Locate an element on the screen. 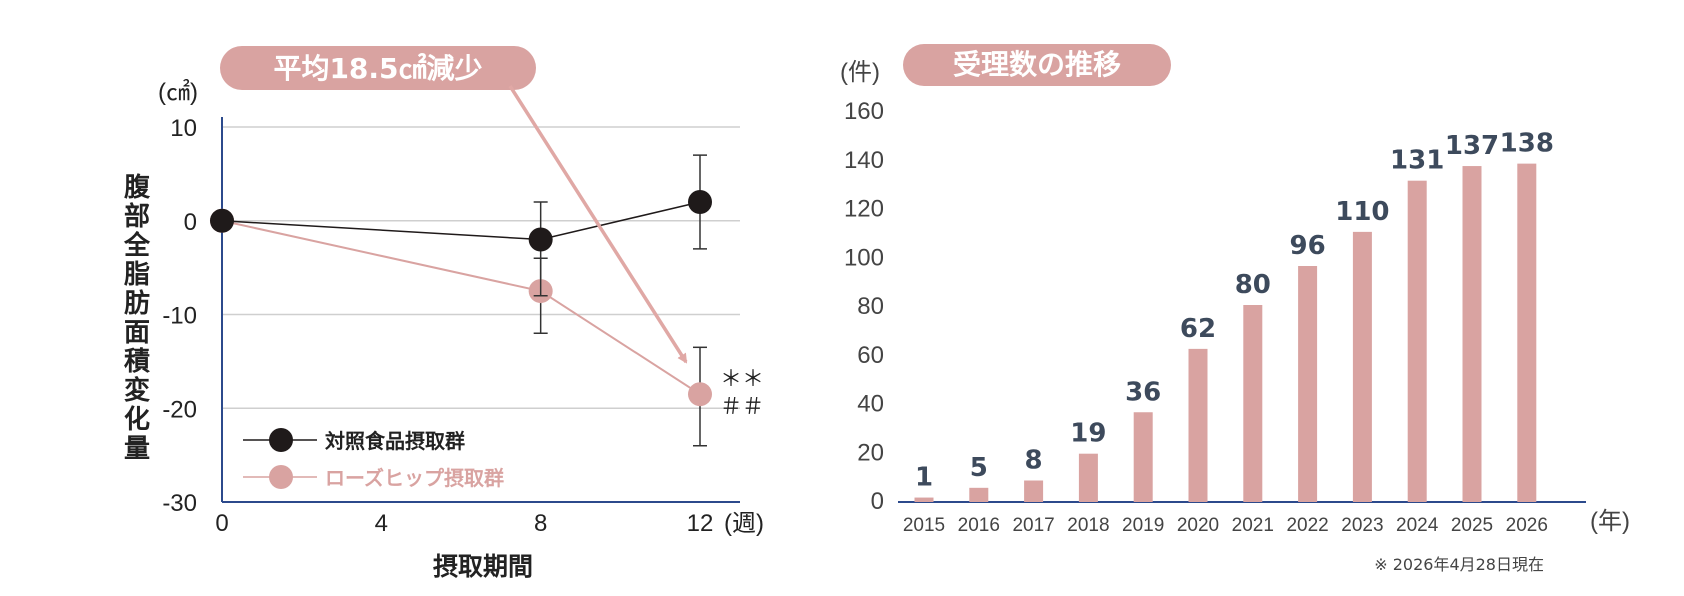 The height and width of the screenshot is (596, 1684). right-x-tick-label: 2025 is located at coordinates (1472, 525).